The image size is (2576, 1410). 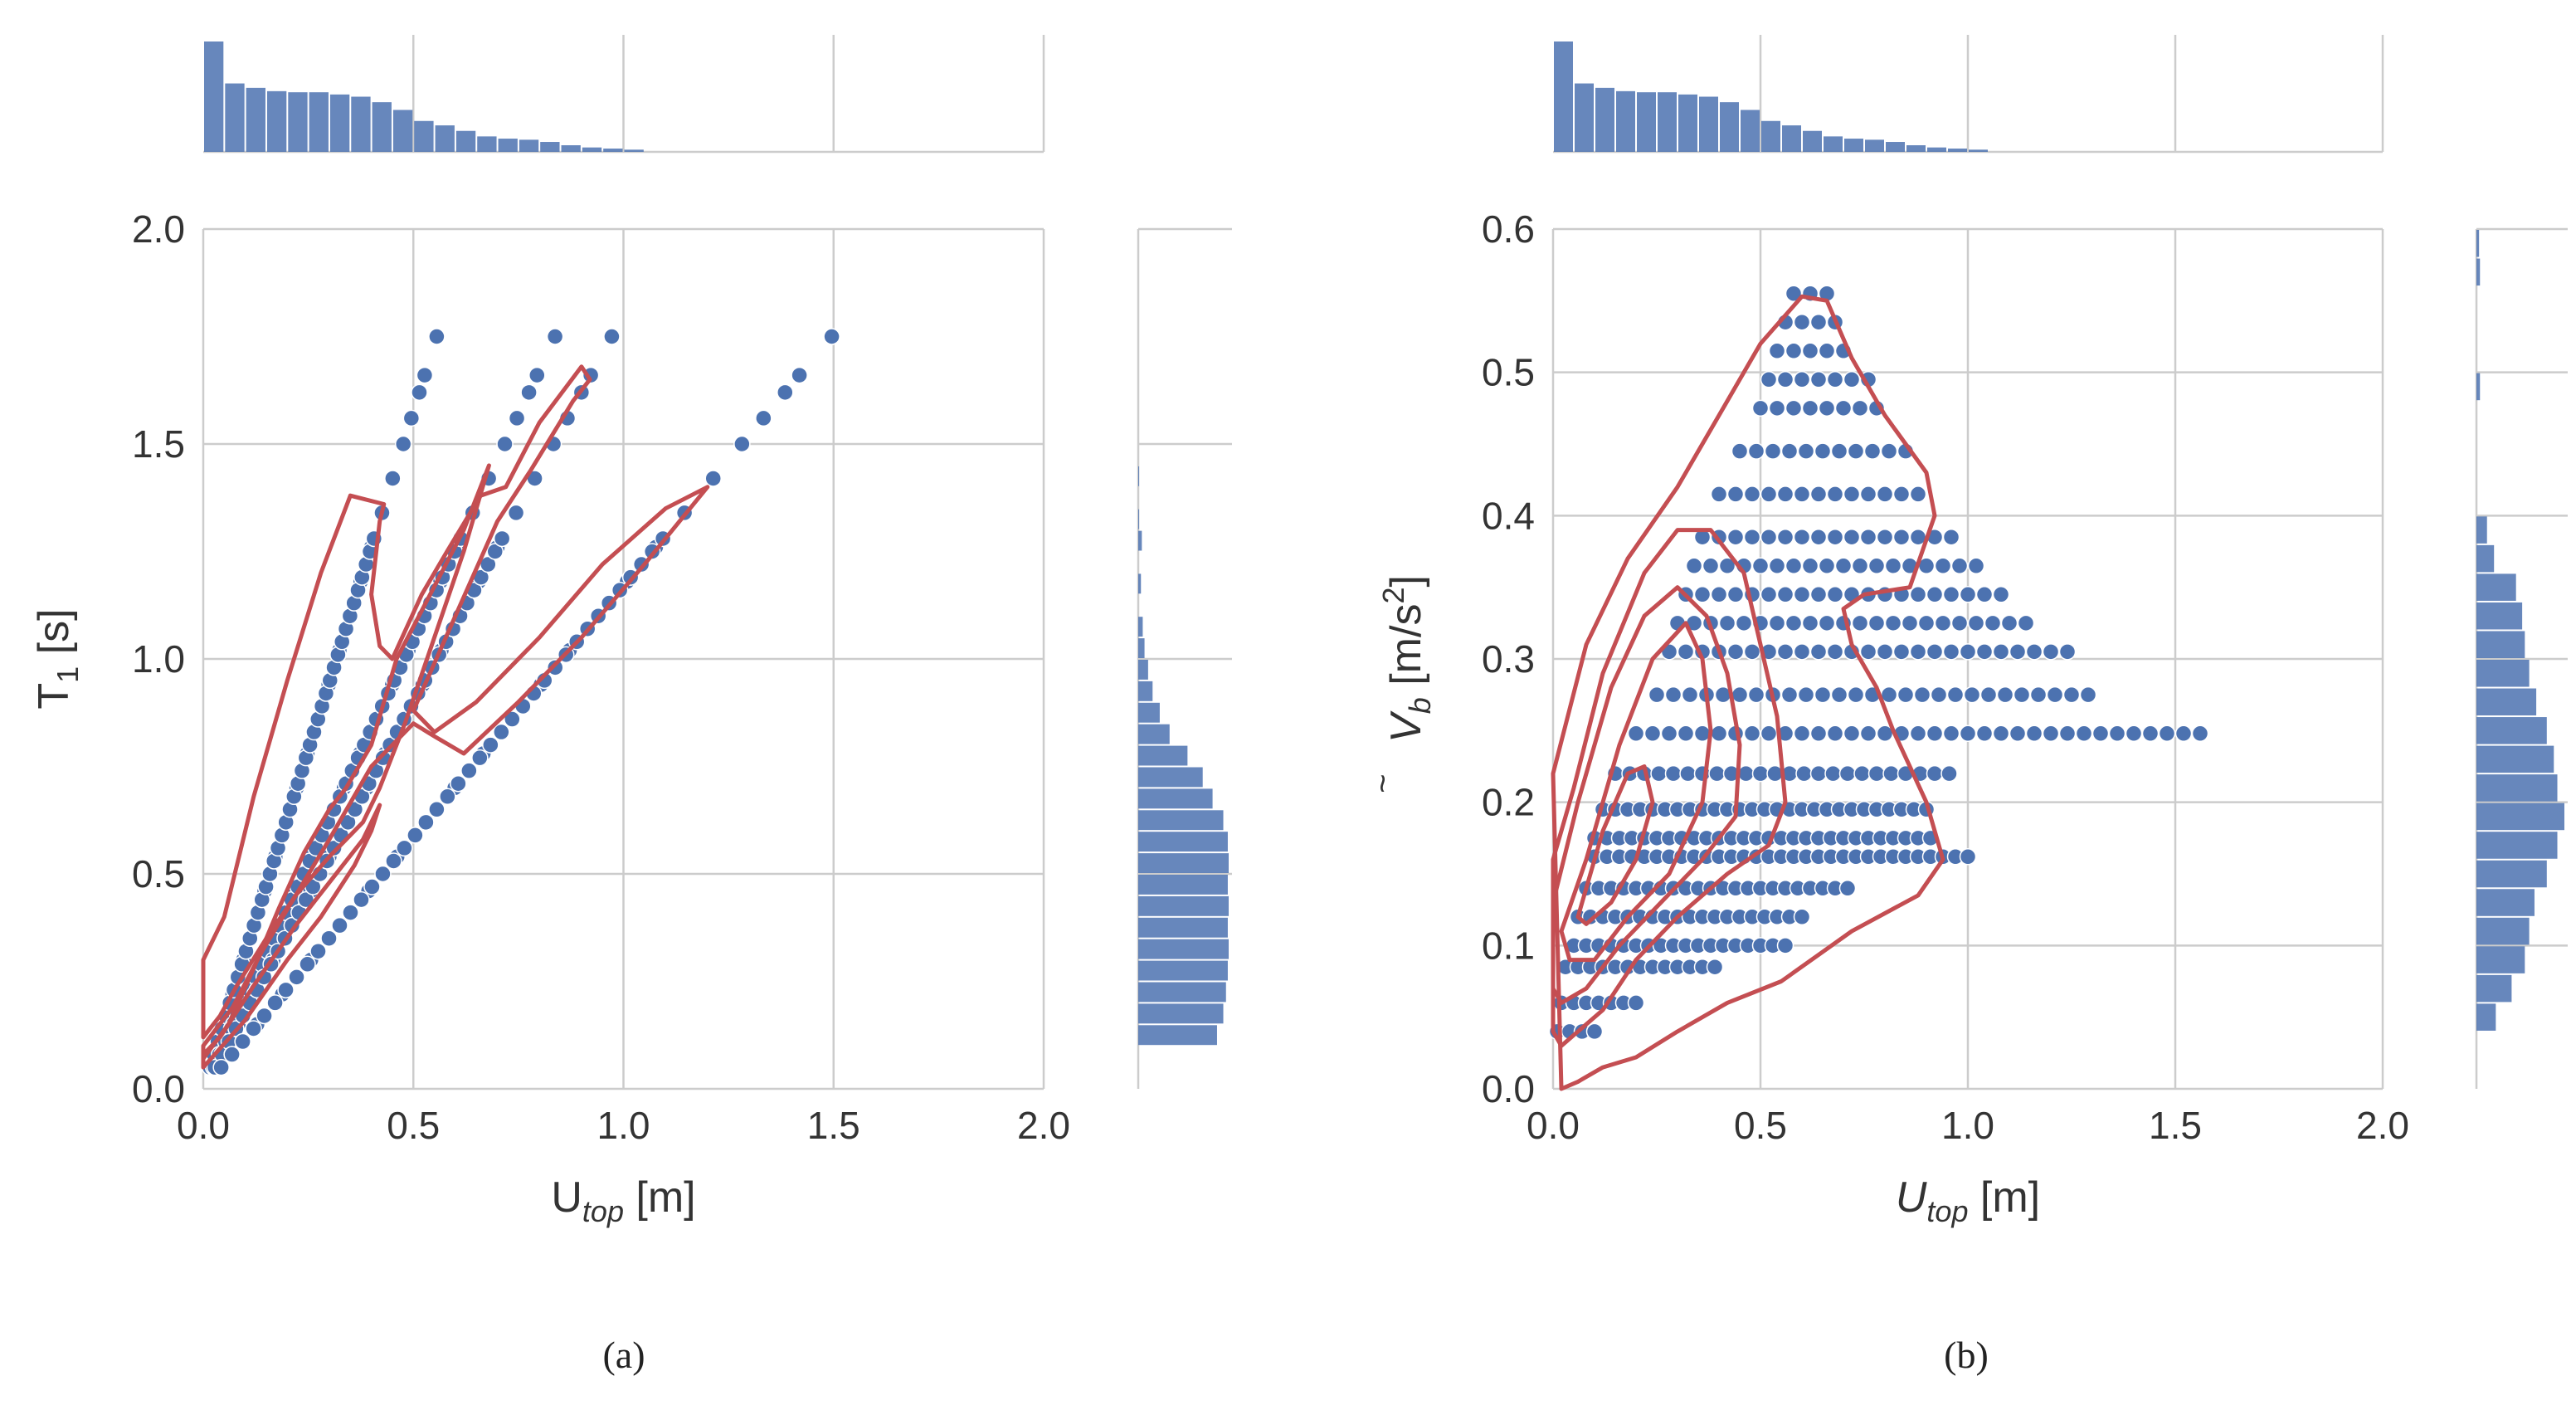 What do you see at coordinates (413, 1125) in the screenshot?
I see `x-tick-label: 0.5` at bounding box center [413, 1125].